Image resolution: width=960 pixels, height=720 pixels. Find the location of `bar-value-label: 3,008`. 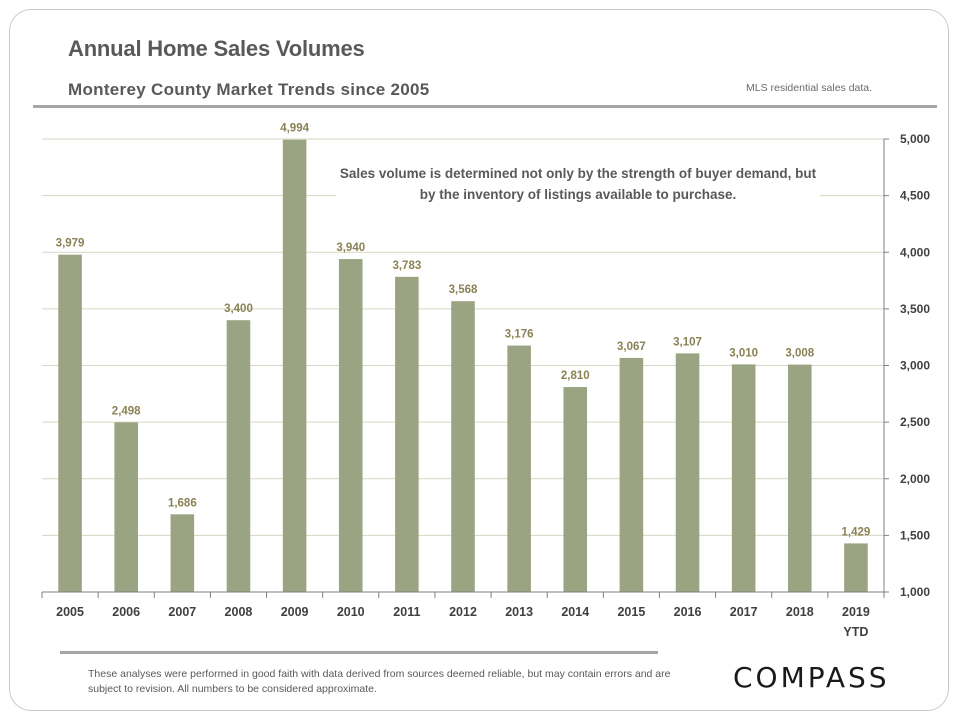

bar-value-label: 3,008 is located at coordinates (799, 354).